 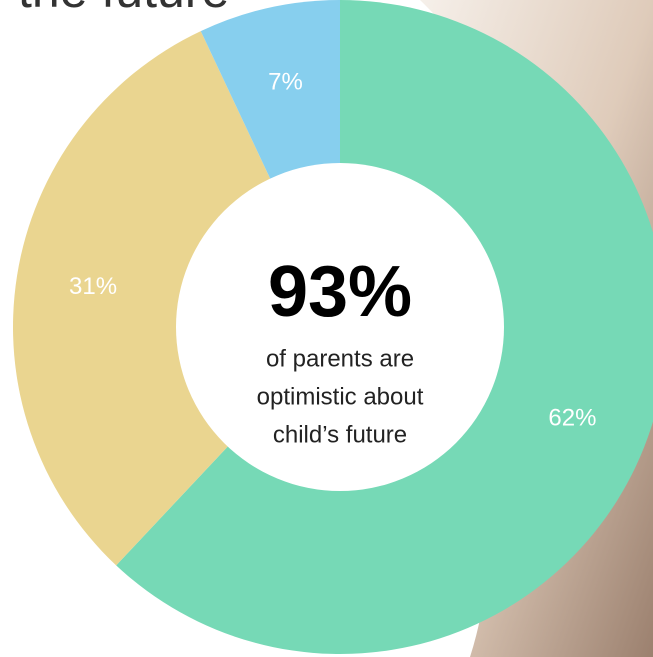 I want to click on slice-label: 62%, so click(x=572, y=417).